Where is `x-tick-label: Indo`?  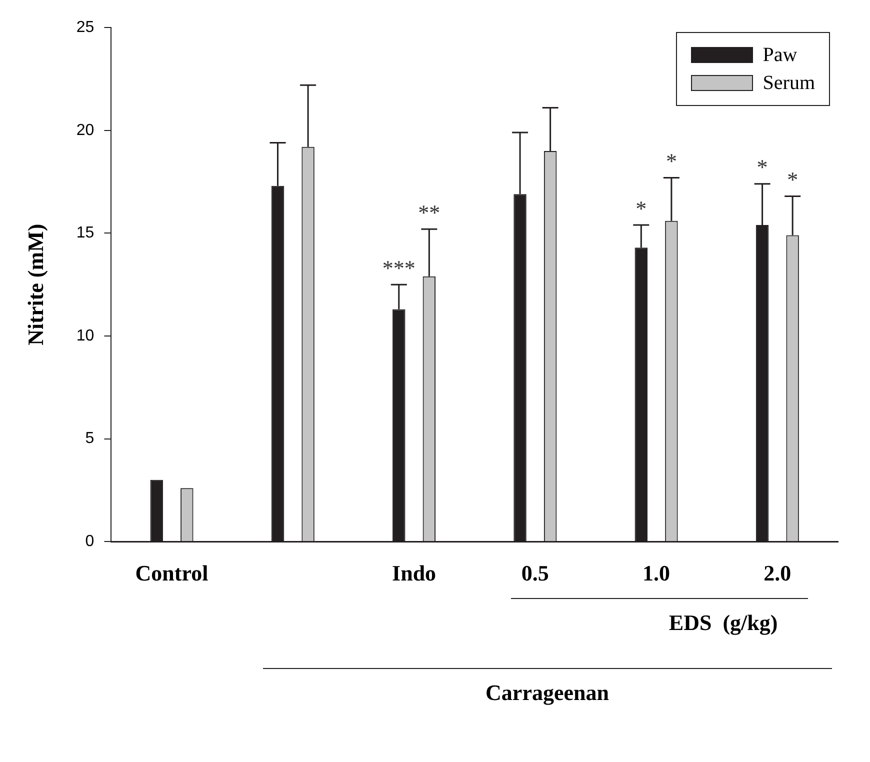 x-tick-label: Indo is located at coordinates (414, 573).